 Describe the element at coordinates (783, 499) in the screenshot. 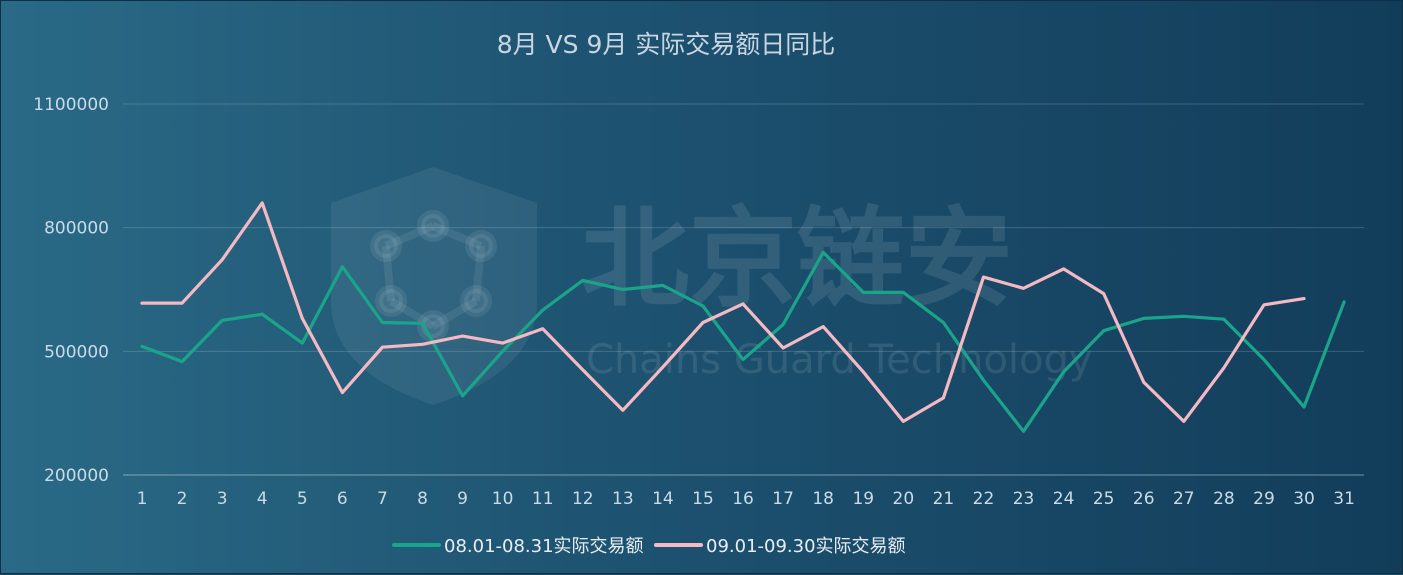

I see `x-tick-label: 17` at that location.